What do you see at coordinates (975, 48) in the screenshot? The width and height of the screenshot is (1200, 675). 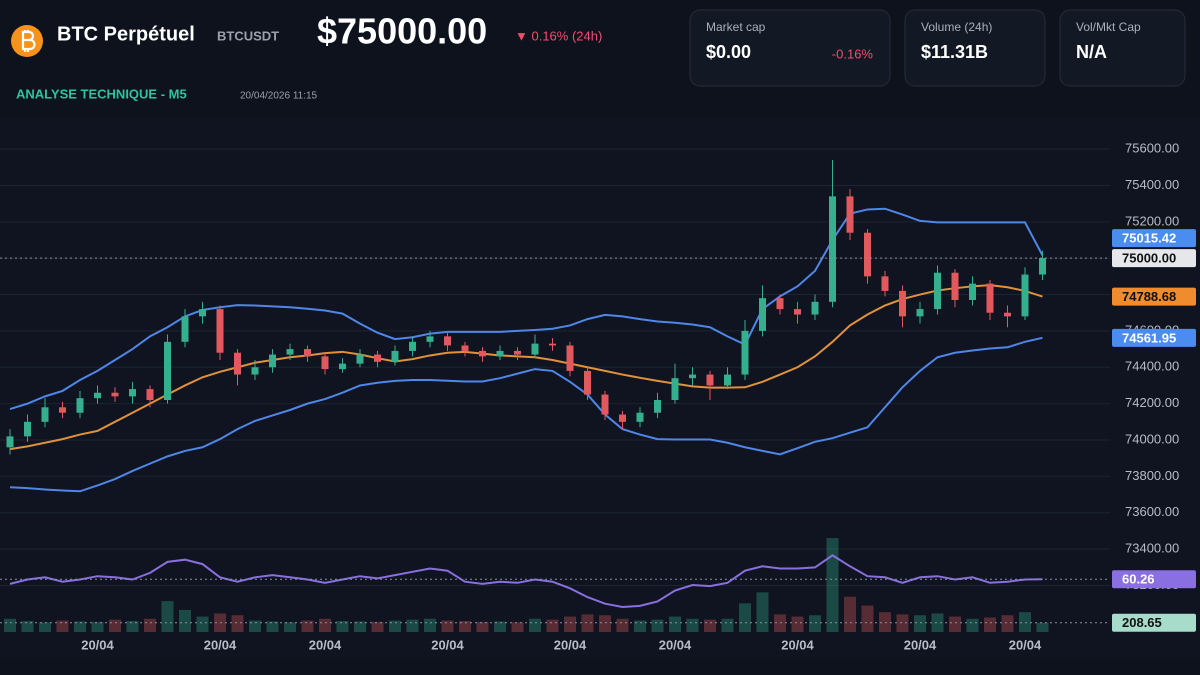 I see `stat-card: Volume (24h) $11.31B` at bounding box center [975, 48].